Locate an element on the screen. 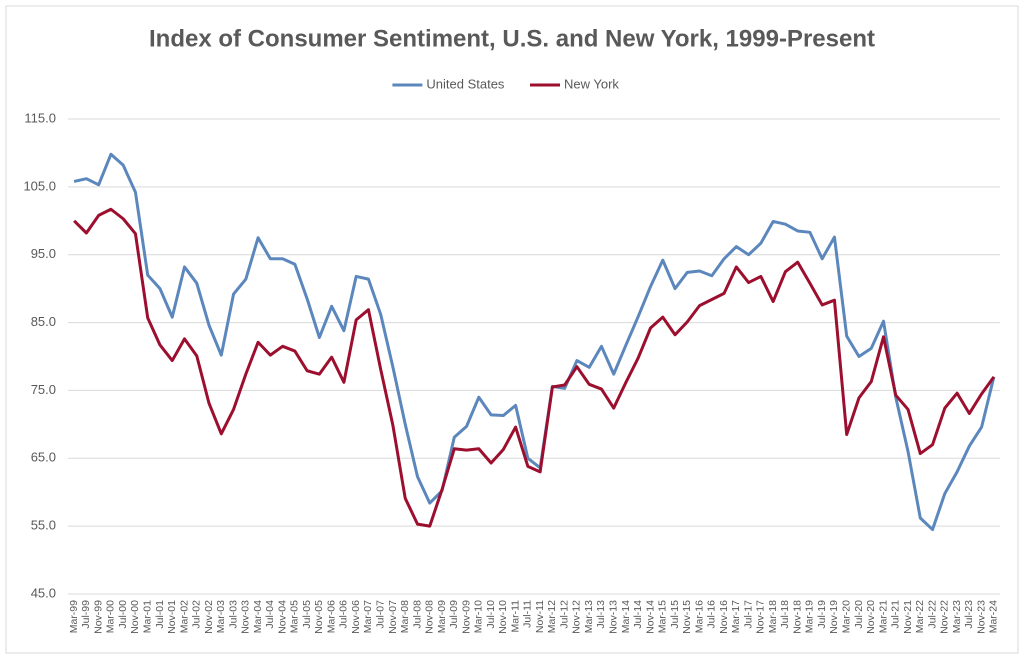 This screenshot has width=1024, height=659. x-tick-label: Mar-11 is located at coordinates (515, 616).